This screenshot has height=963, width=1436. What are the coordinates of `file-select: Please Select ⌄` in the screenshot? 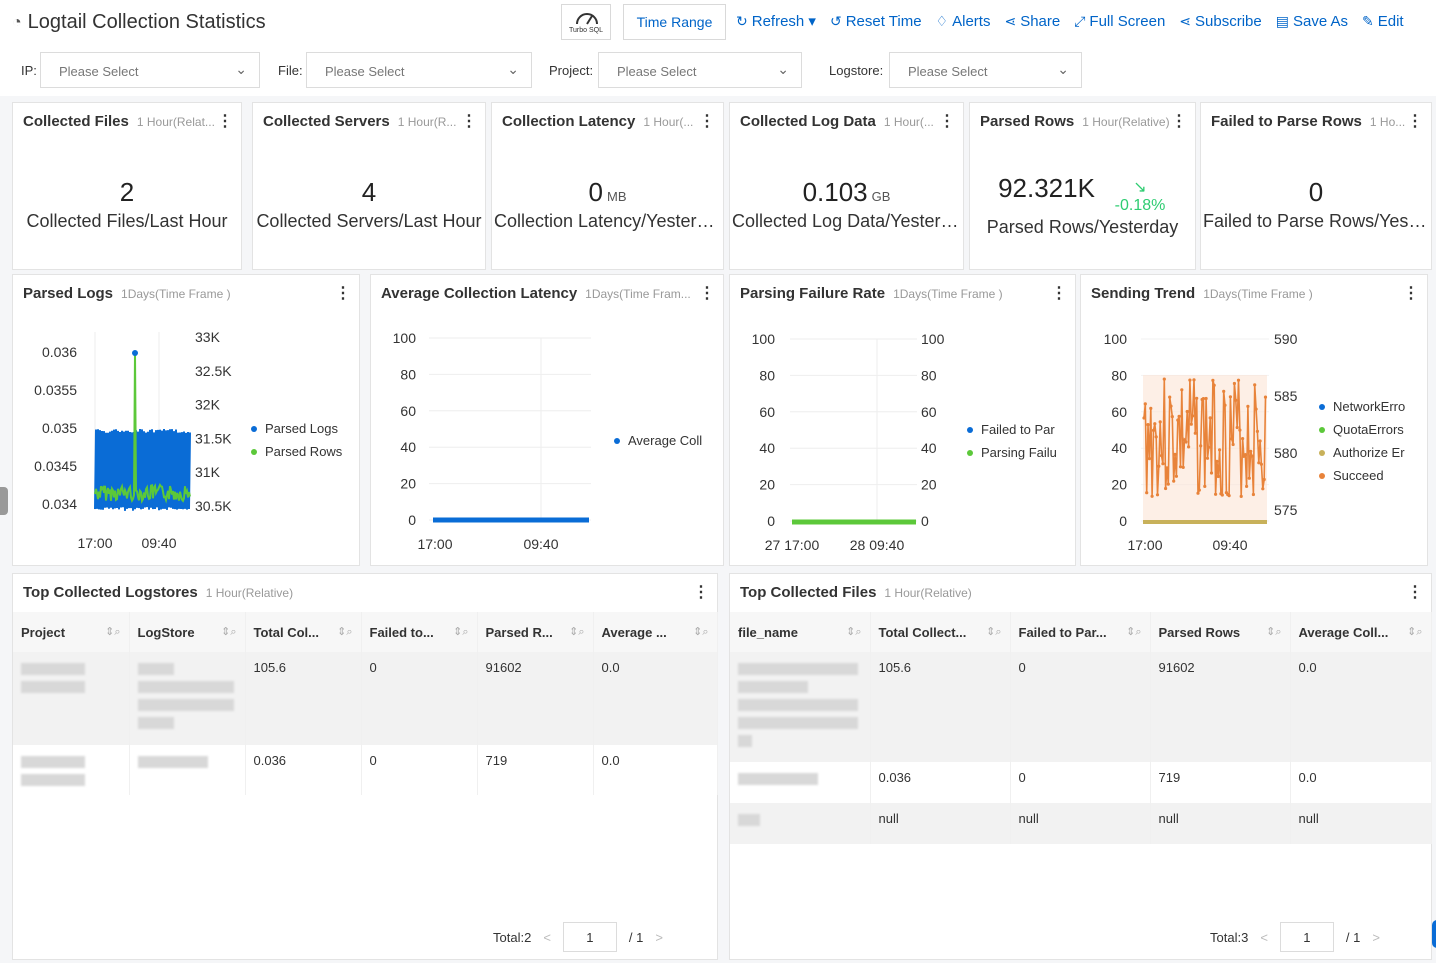 It's located at (419, 70).